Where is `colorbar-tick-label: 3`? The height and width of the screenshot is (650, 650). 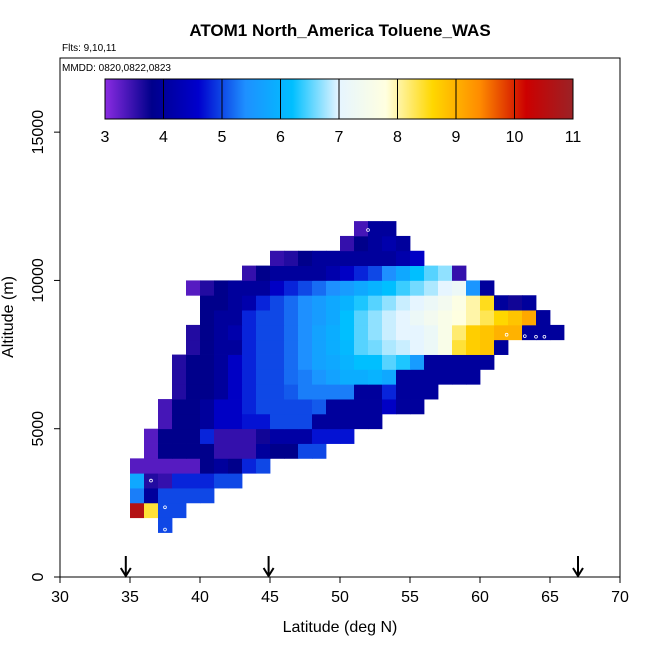
colorbar-tick-label: 3 is located at coordinates (105, 137).